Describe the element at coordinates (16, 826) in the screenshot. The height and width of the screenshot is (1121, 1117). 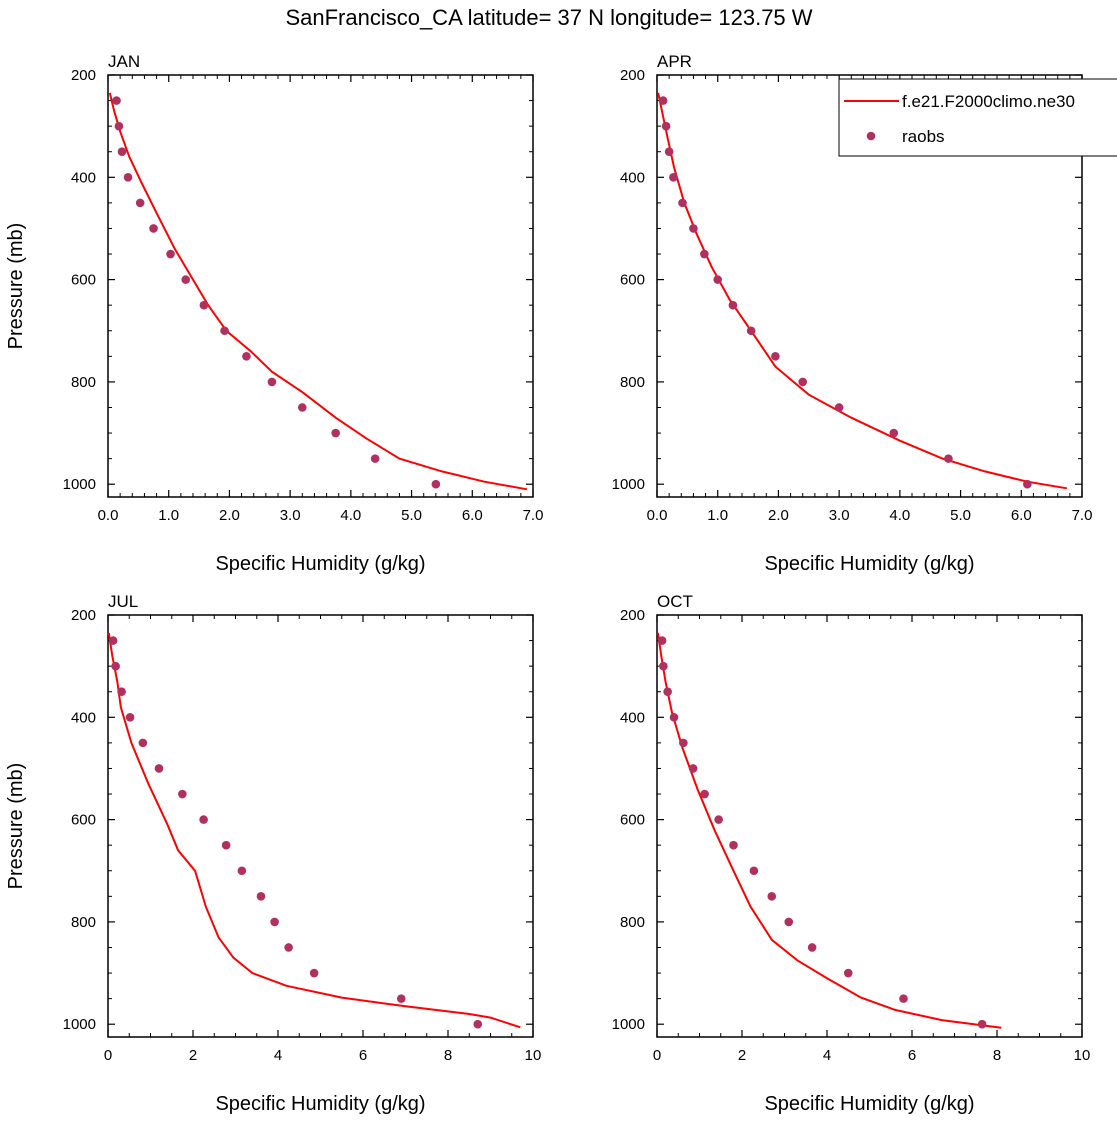
I see `y-axis-label: Pressure (mb)` at that location.